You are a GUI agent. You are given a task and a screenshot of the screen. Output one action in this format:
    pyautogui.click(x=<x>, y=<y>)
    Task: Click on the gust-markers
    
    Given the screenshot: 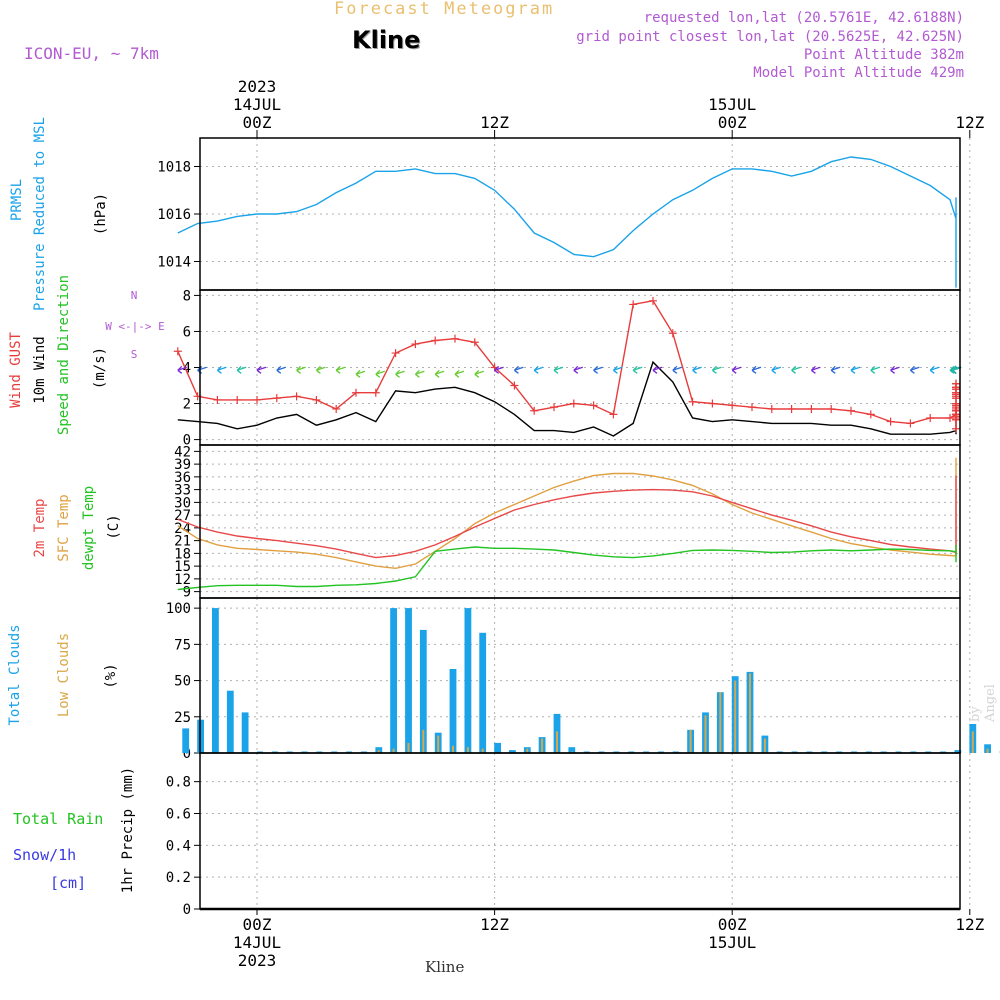 What is the action you would take?
    pyautogui.click(x=566, y=364)
    